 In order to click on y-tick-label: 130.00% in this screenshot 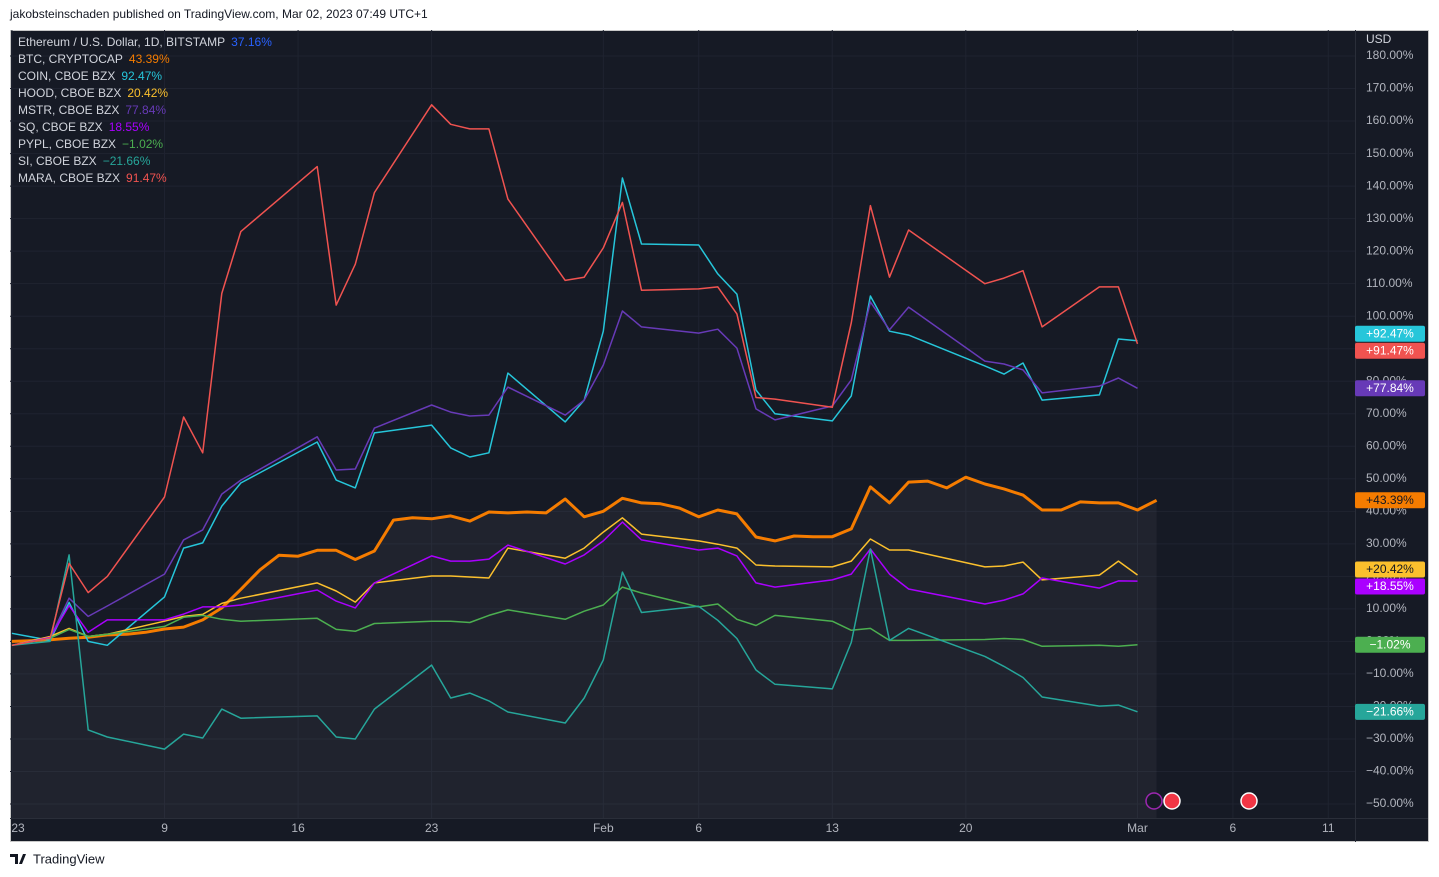, I will do `click(1390, 218)`.